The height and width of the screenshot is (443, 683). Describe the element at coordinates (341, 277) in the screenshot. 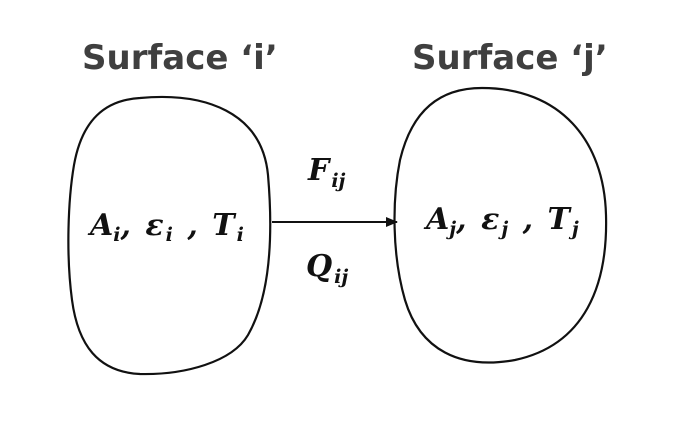

I see `heat-rate-sub: ij` at that location.